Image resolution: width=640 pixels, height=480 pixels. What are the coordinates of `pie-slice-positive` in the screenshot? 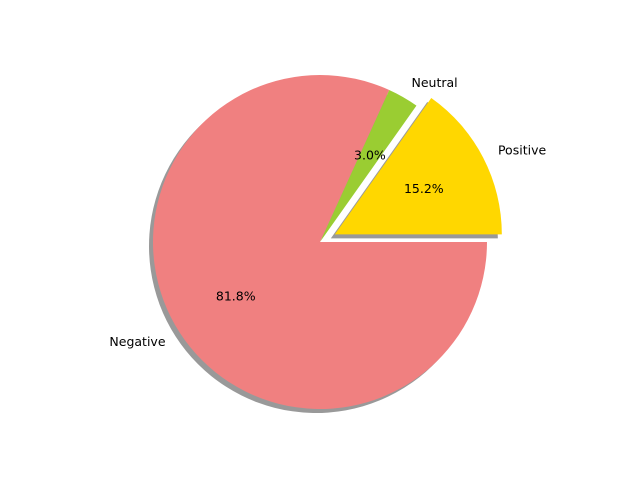 It's located at (418, 166).